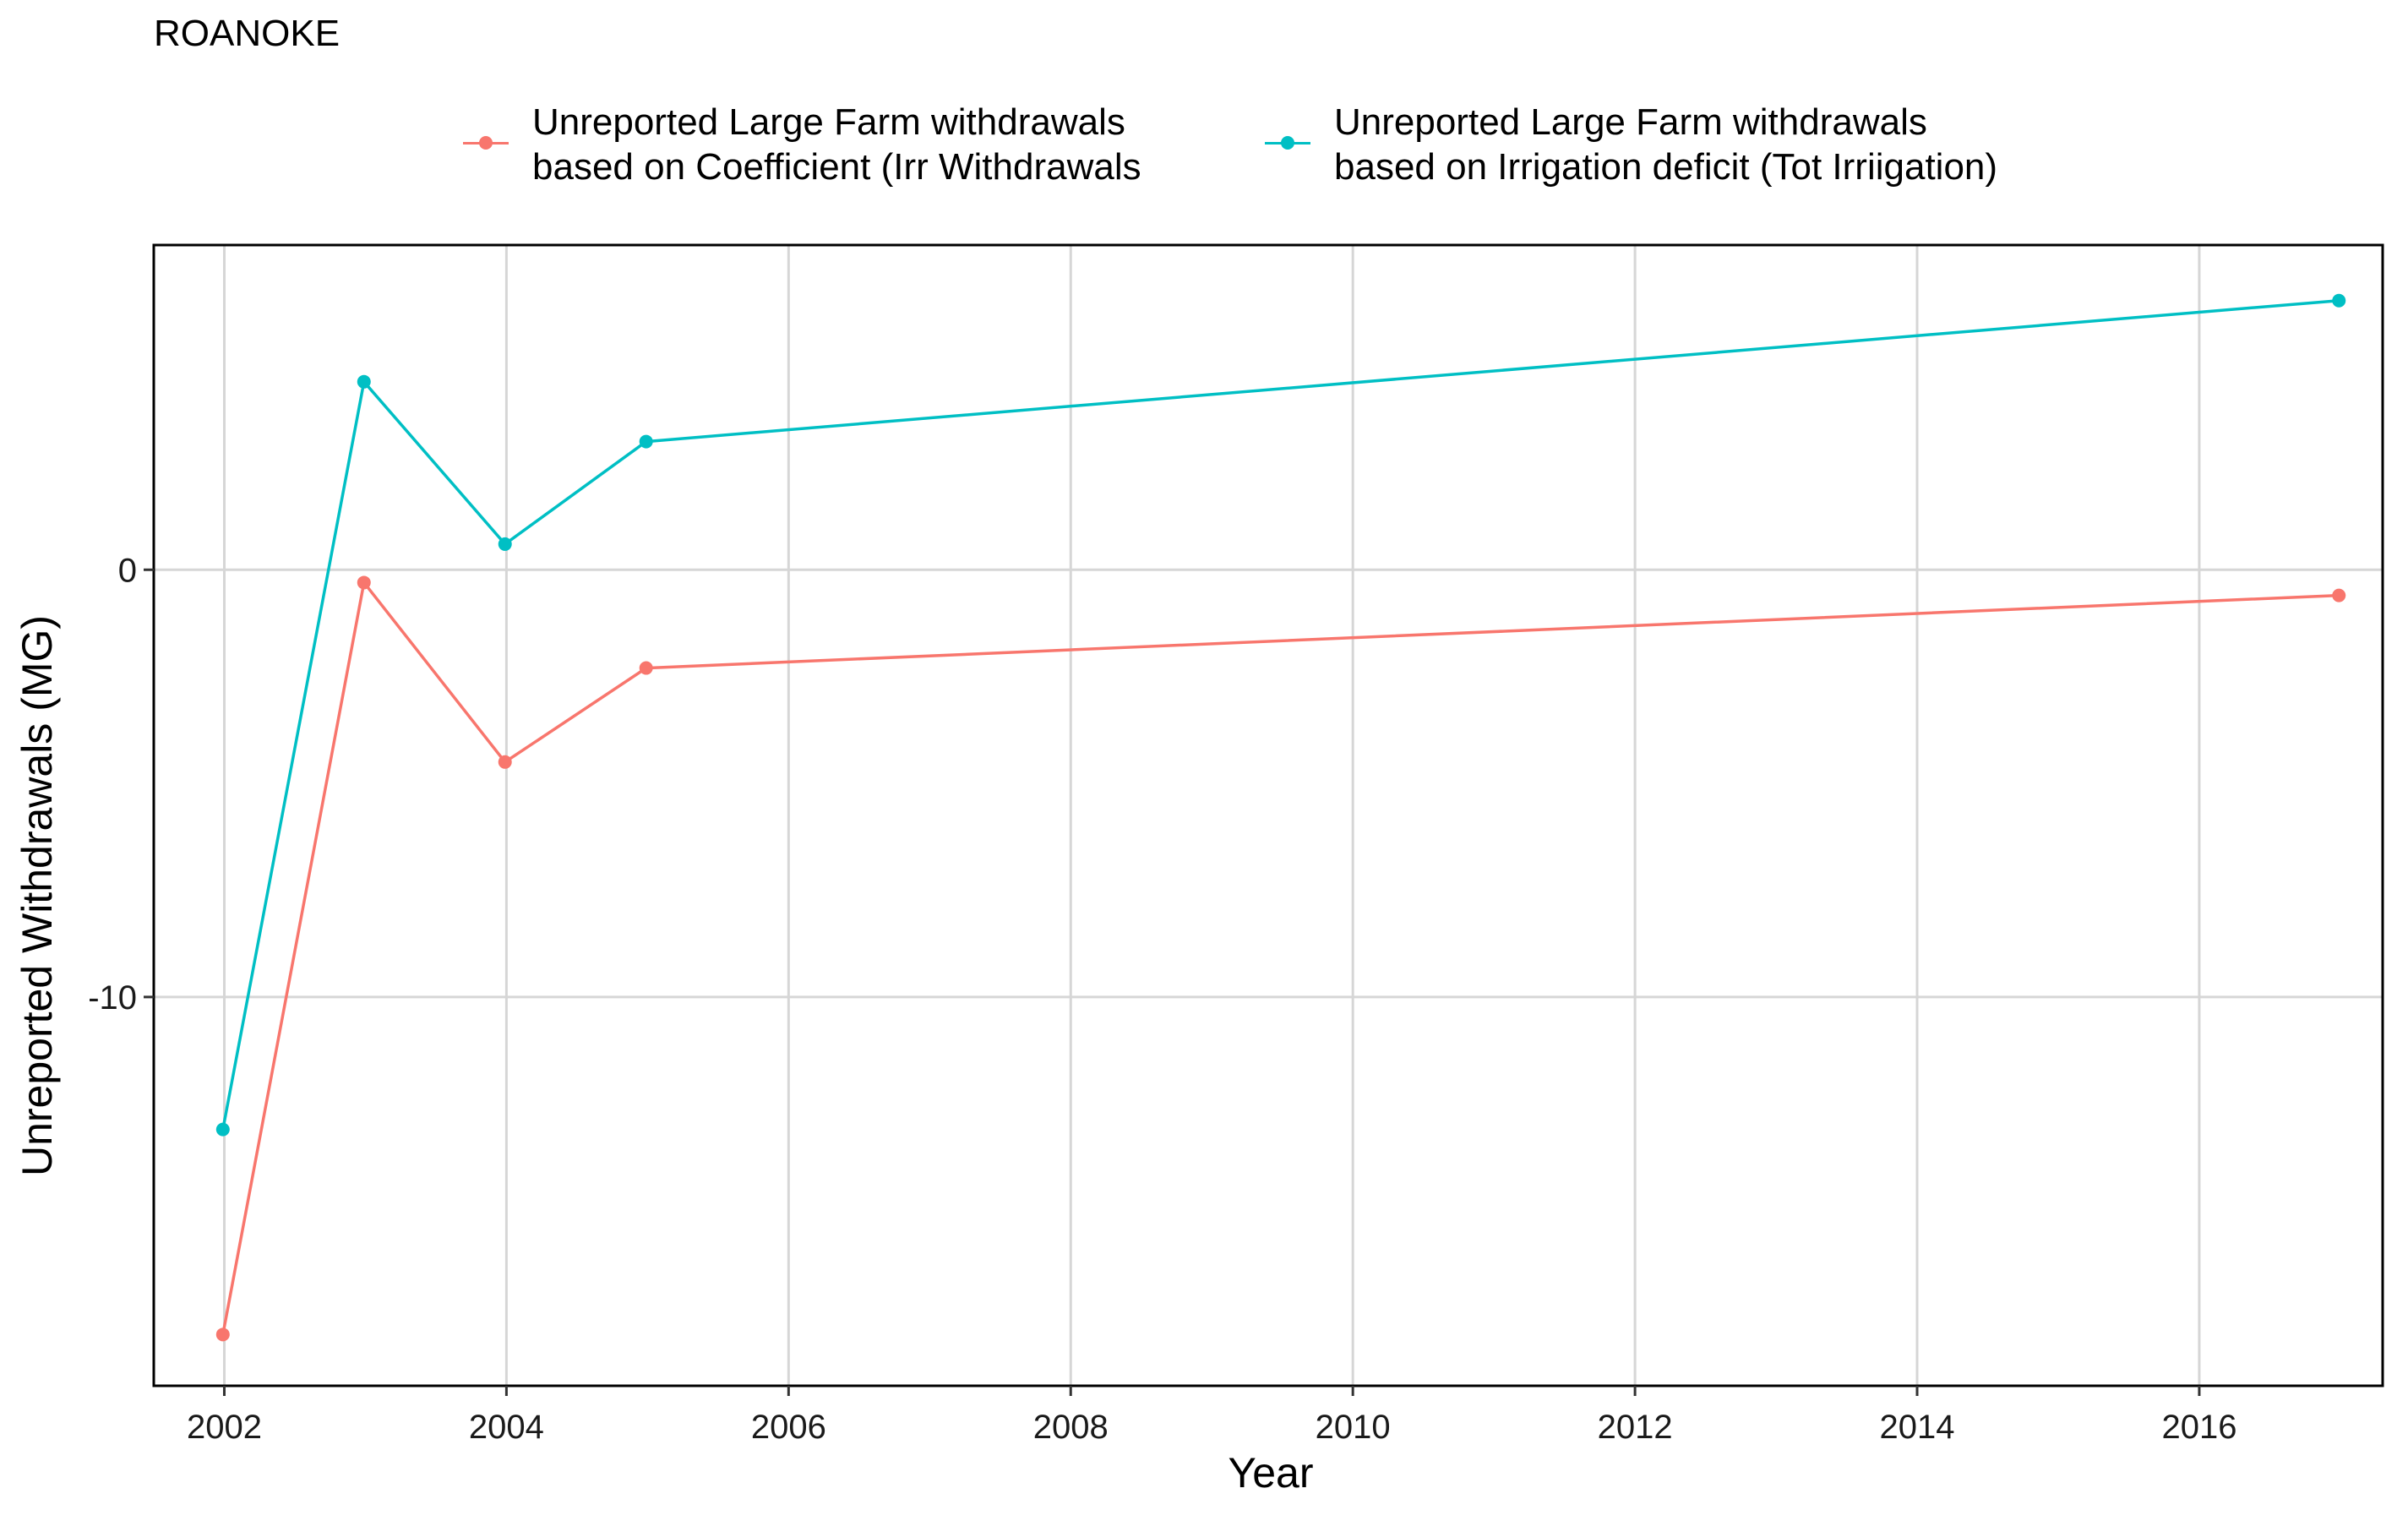 This screenshot has height=1521, width=2408. I want to click on x-tick-label: 2006, so click(788, 1427).